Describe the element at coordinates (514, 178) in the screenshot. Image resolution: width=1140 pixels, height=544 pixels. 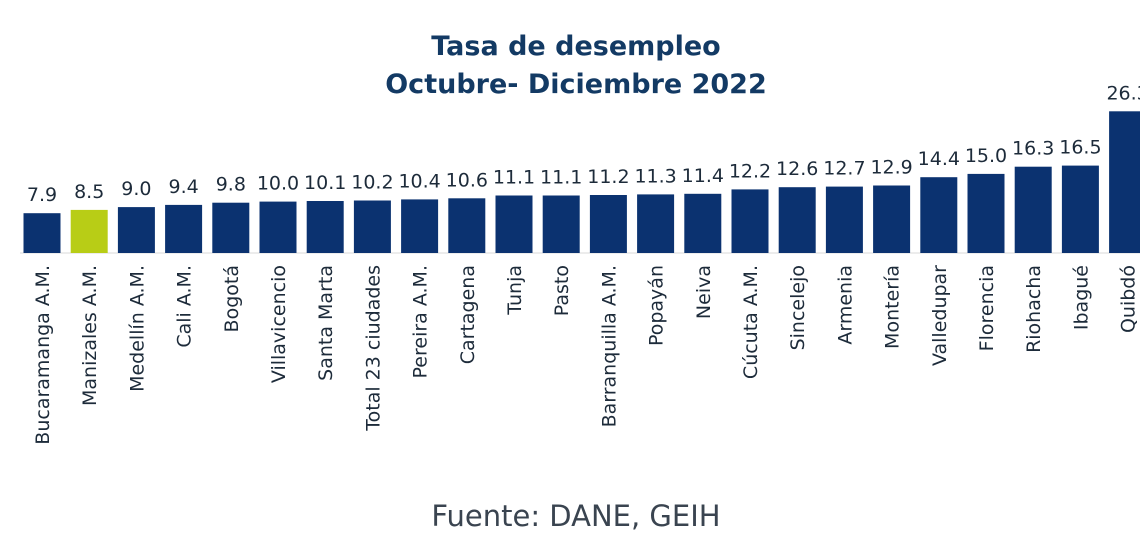
I see `value-label-tunja: 11.1` at that location.